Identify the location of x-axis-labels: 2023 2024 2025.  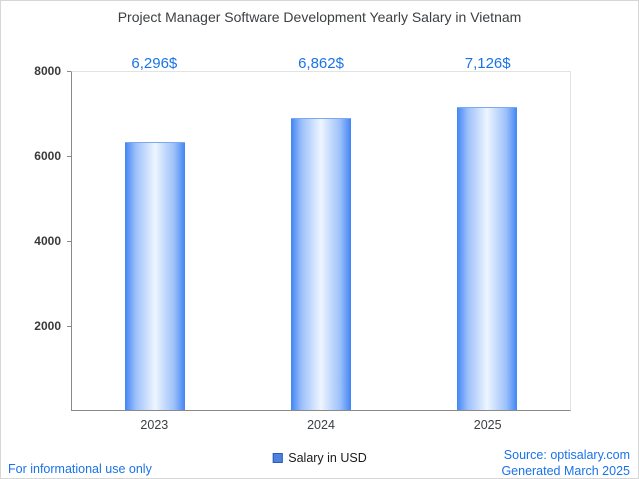
(321, 425).